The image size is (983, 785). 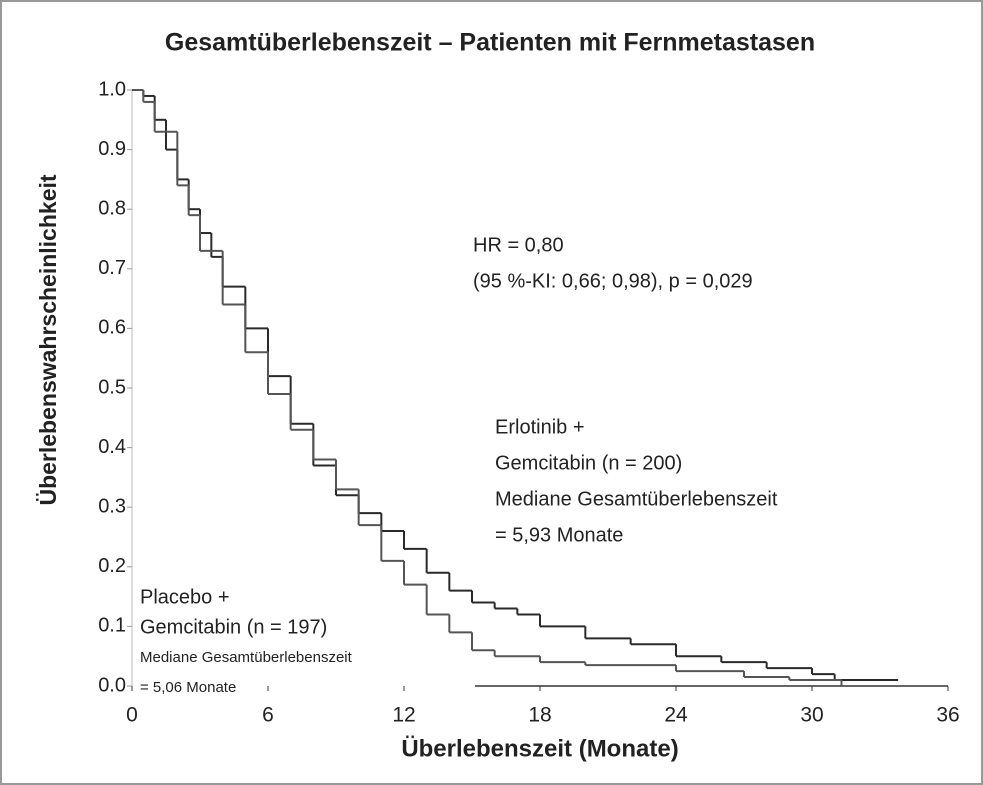 What do you see at coordinates (188, 687) in the screenshot?
I see `annotation: = 5,06 Monate` at bounding box center [188, 687].